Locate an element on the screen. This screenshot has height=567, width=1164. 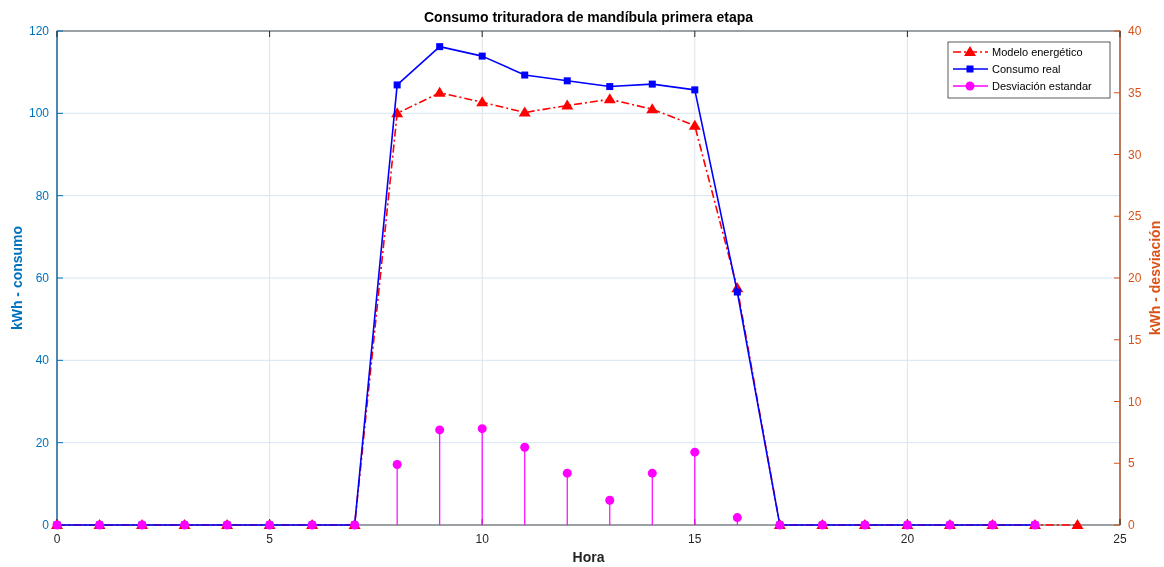
y2-tick-label: 5 is located at coordinates (1131, 463).